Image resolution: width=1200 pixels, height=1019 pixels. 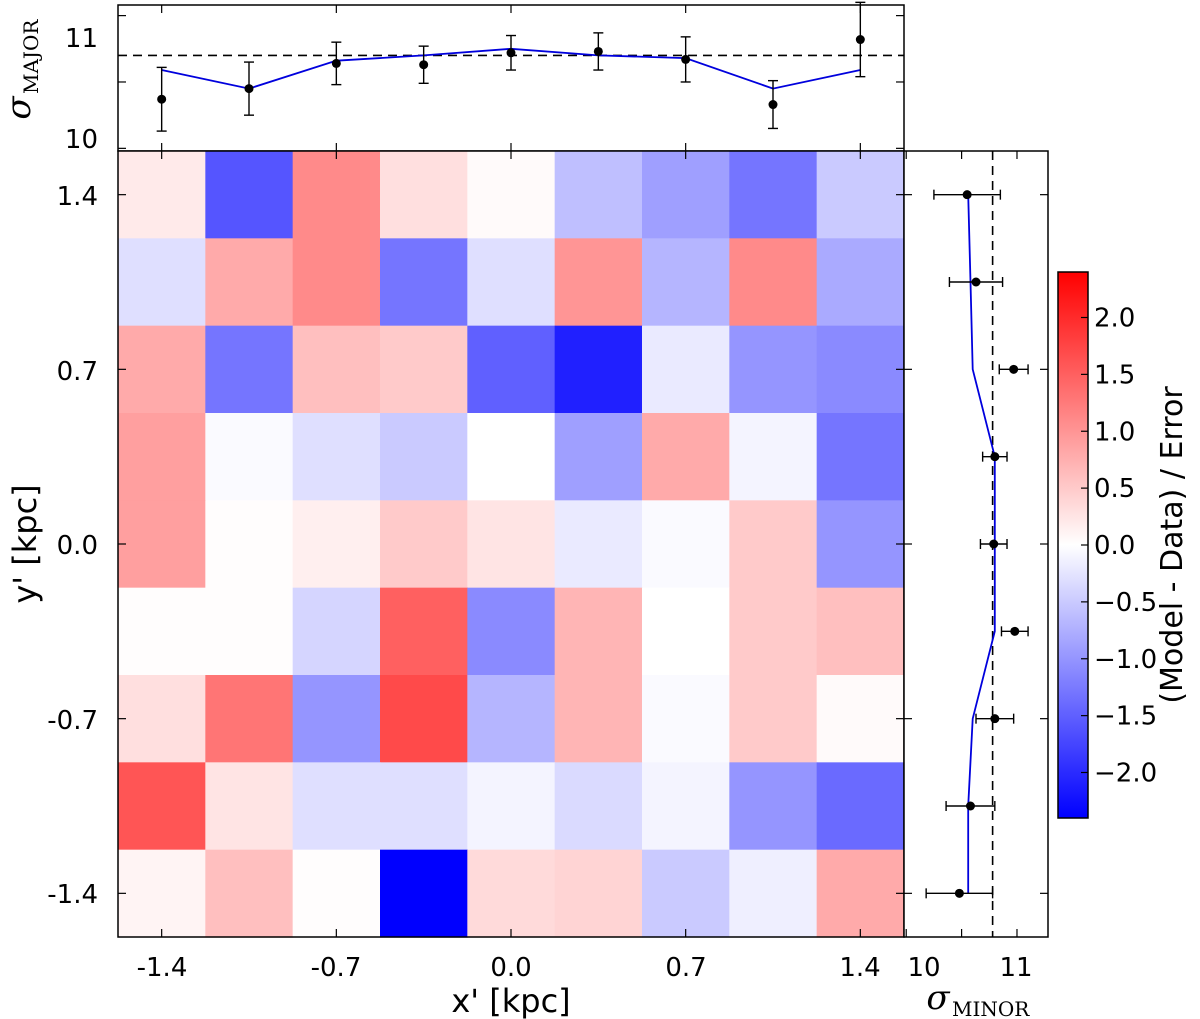 What do you see at coordinates (1125, 603) in the screenshot?
I see `colorbar-tick-label: −0.5` at bounding box center [1125, 603].